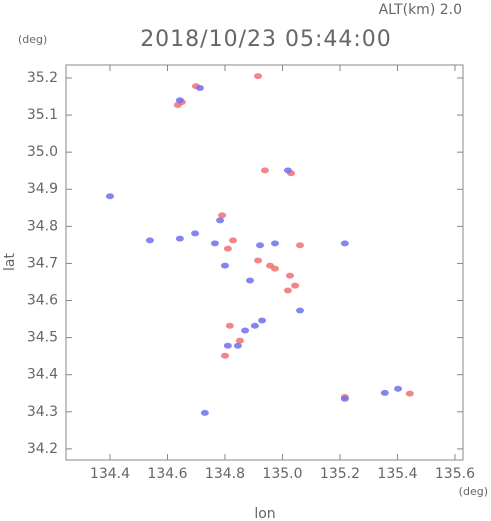 The width and height of the screenshot is (491, 521). Describe the element at coordinates (266, 39) in the screenshot. I see `chart-title: 2018/10/23 05:44:00` at that location.